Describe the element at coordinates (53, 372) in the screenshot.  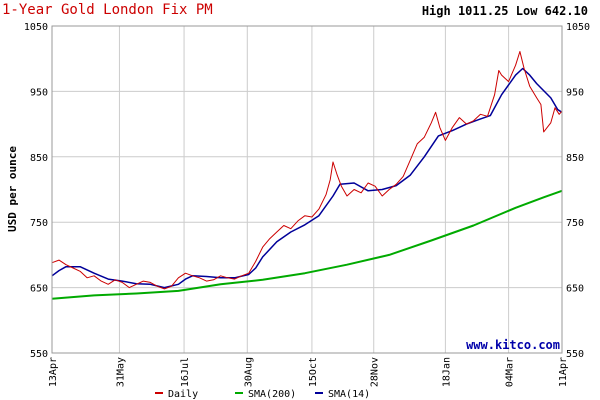
I see `x-tick-label: 13Apr` at that location.